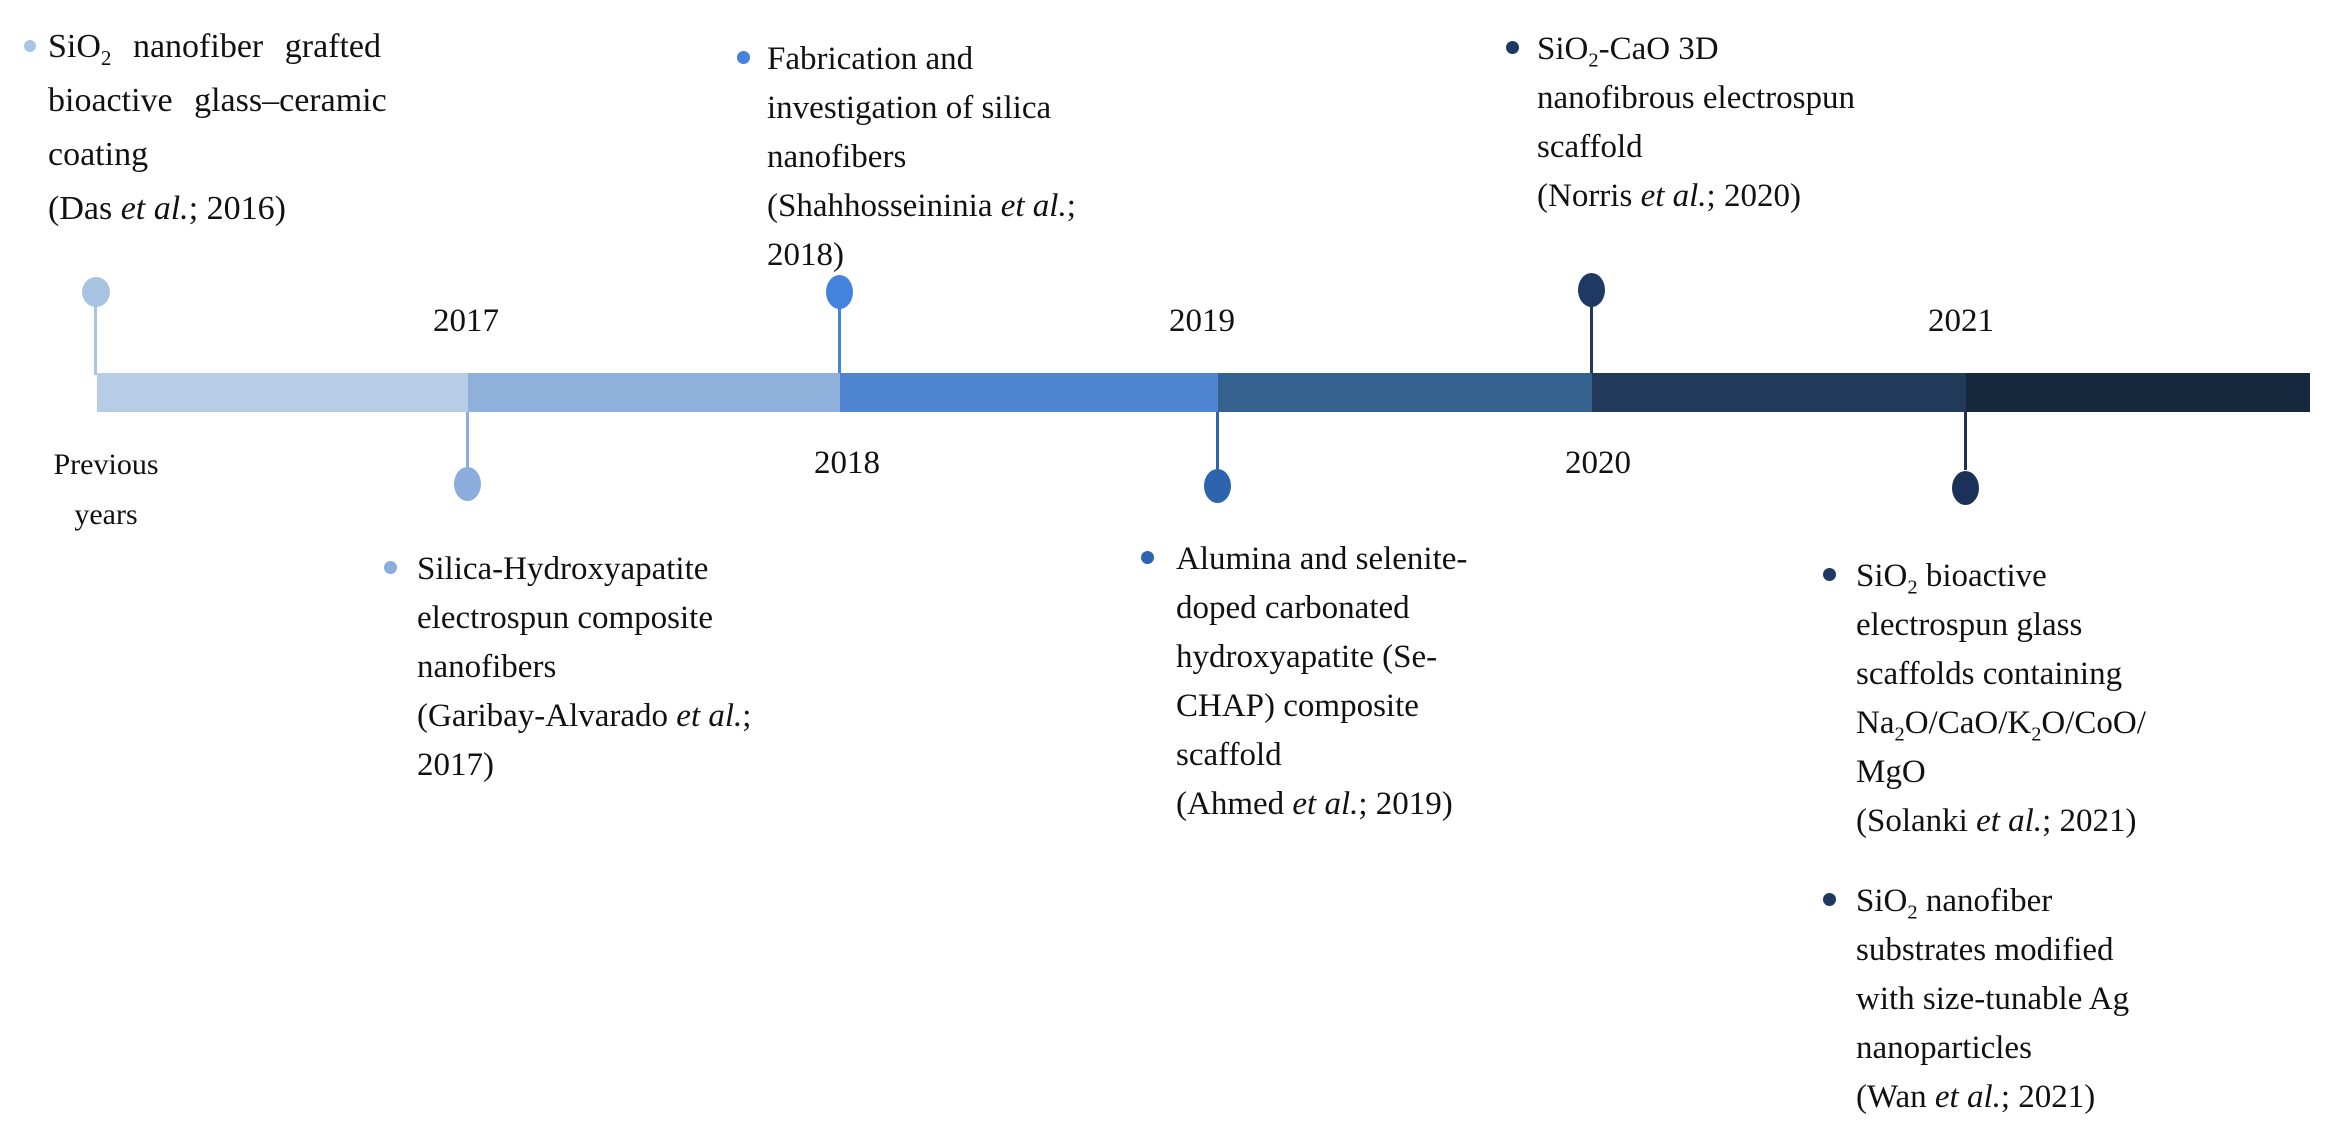  I want to click on event-text-line: MgO, so click(1891, 772).